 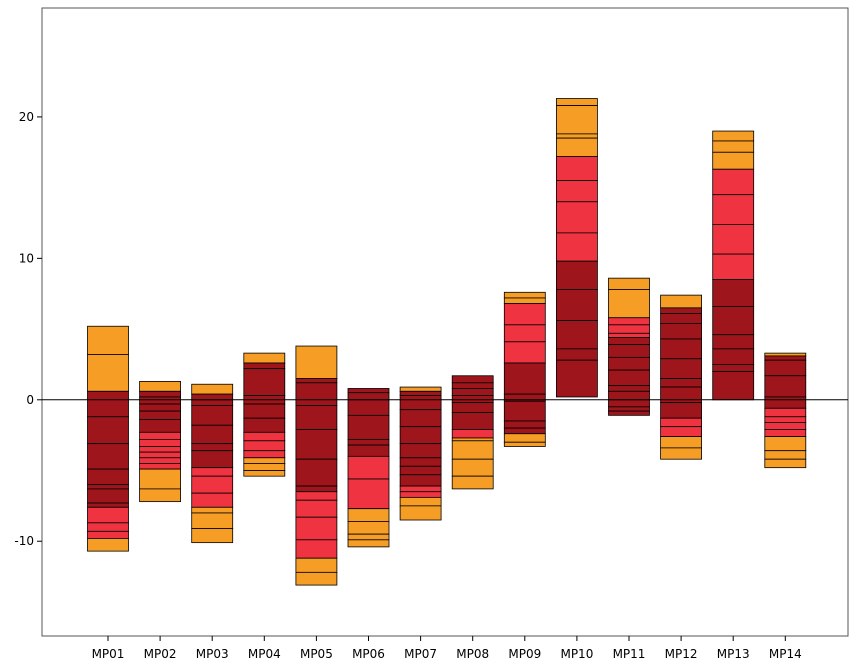 I want to click on bar-mp07, so click(x=420, y=453).